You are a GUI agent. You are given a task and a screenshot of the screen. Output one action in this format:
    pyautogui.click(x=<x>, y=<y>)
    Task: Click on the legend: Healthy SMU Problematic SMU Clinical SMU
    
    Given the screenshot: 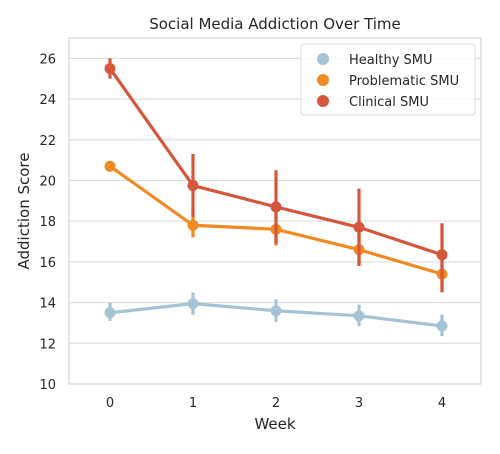 What is the action you would take?
    pyautogui.click(x=388, y=79)
    